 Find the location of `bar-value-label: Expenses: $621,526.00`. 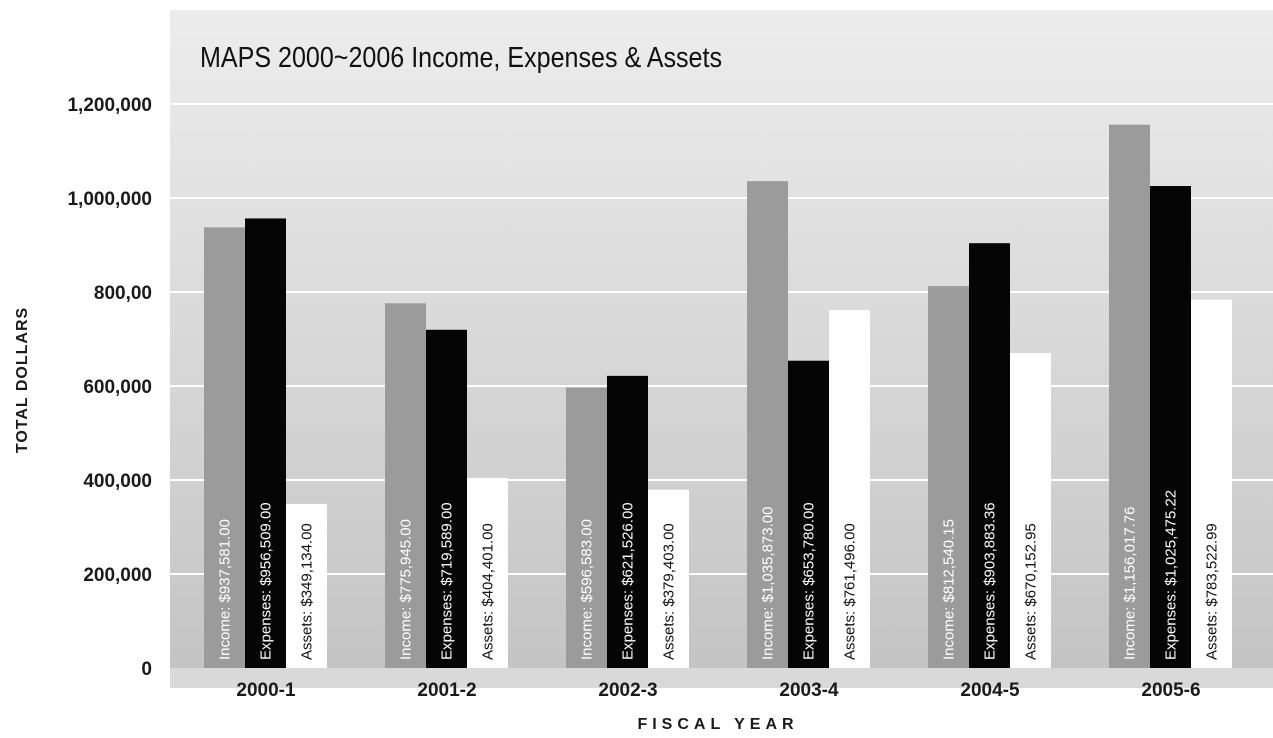

bar-value-label: Expenses: $621,526.00 is located at coordinates (628, 581).